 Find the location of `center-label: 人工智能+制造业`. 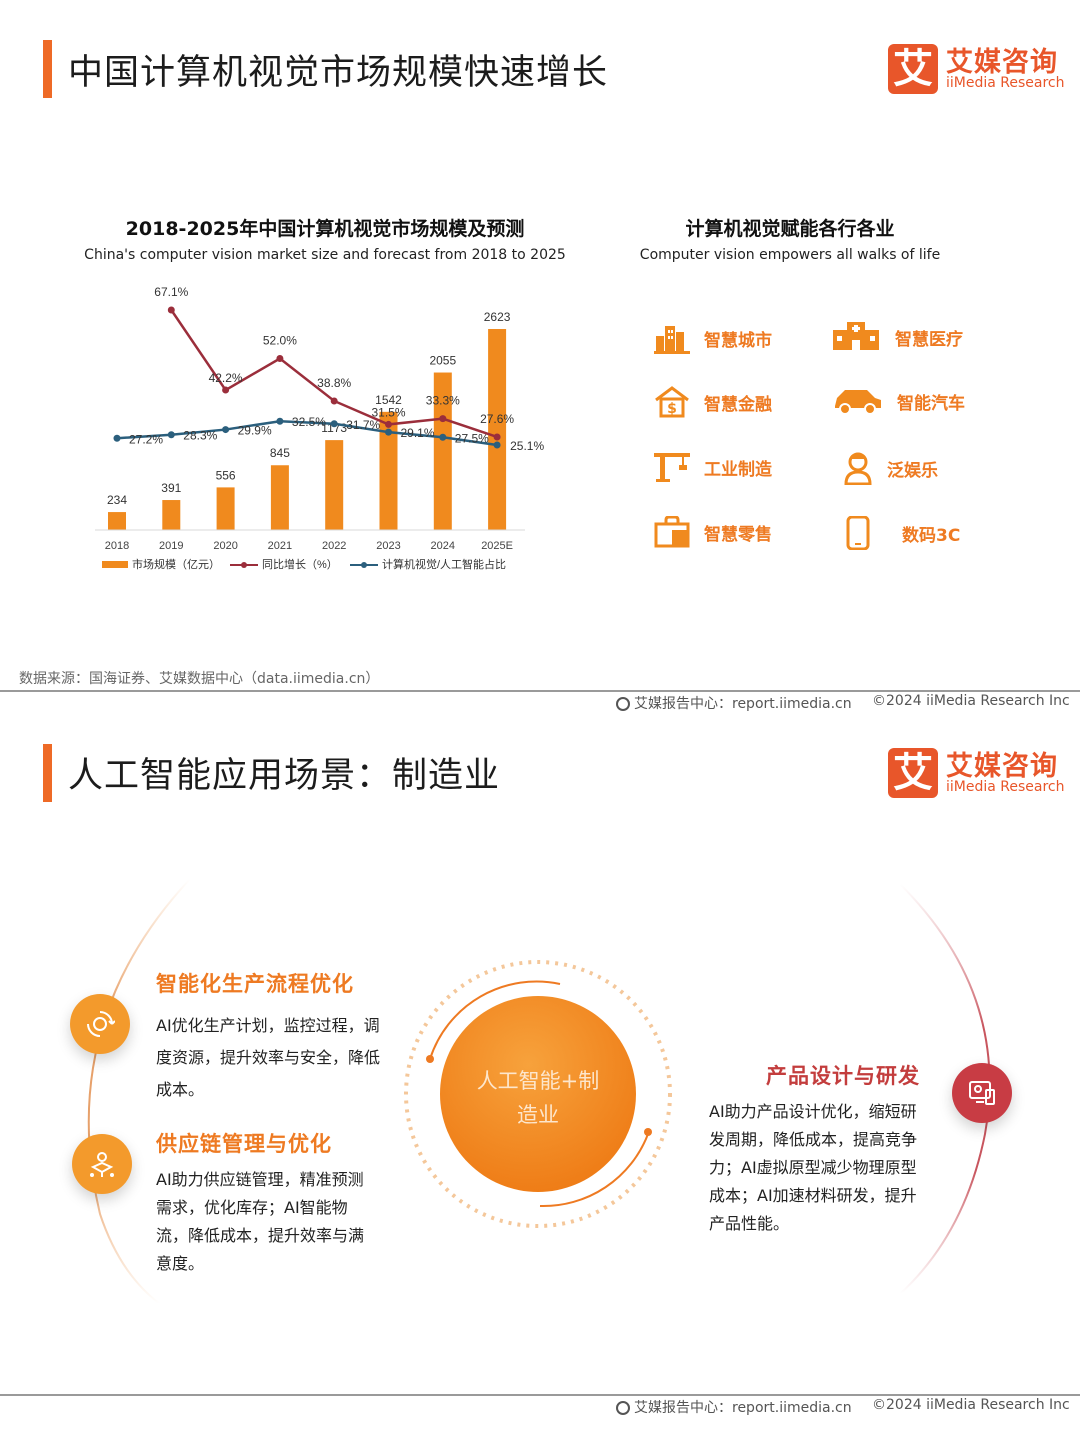

center-label: 人工智能+制造业 is located at coordinates (538, 1098).